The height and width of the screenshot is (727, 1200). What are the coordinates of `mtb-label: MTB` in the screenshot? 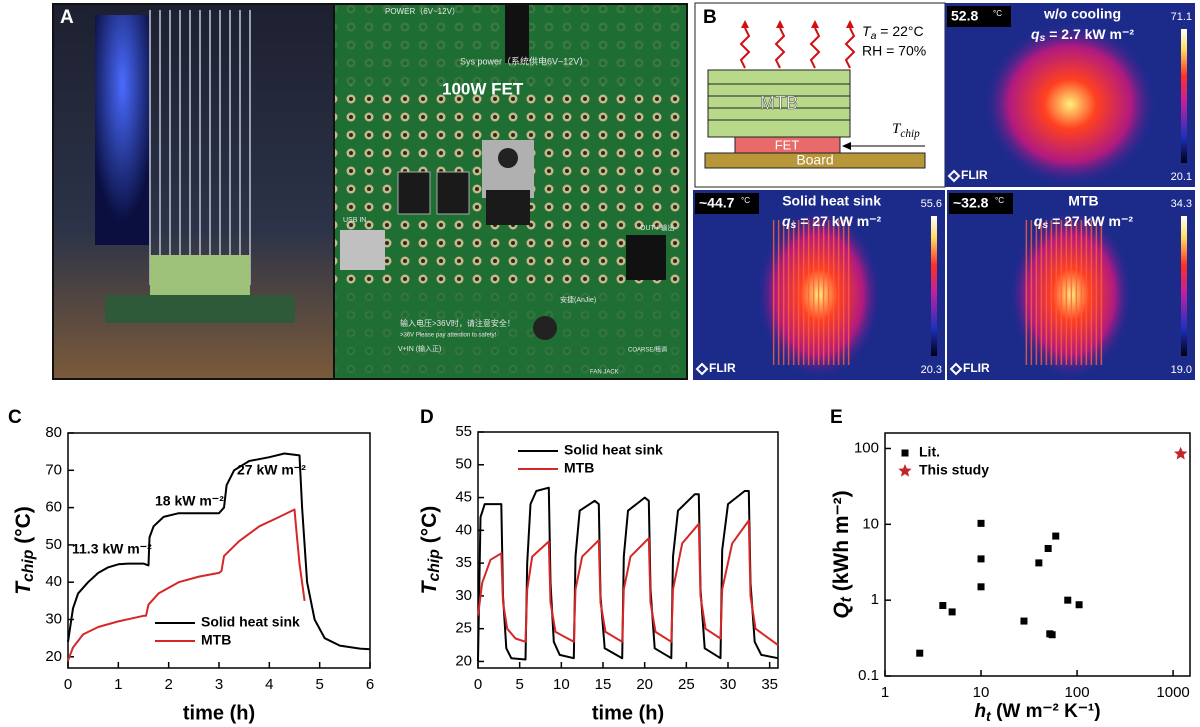 It's located at (779, 103).